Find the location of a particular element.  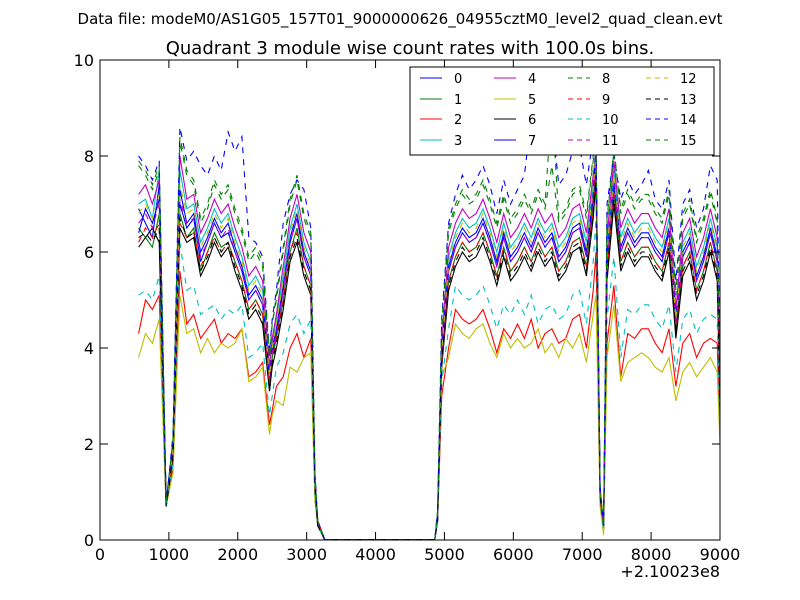

y-tick-label-6: 6 is located at coordinates (89, 252).